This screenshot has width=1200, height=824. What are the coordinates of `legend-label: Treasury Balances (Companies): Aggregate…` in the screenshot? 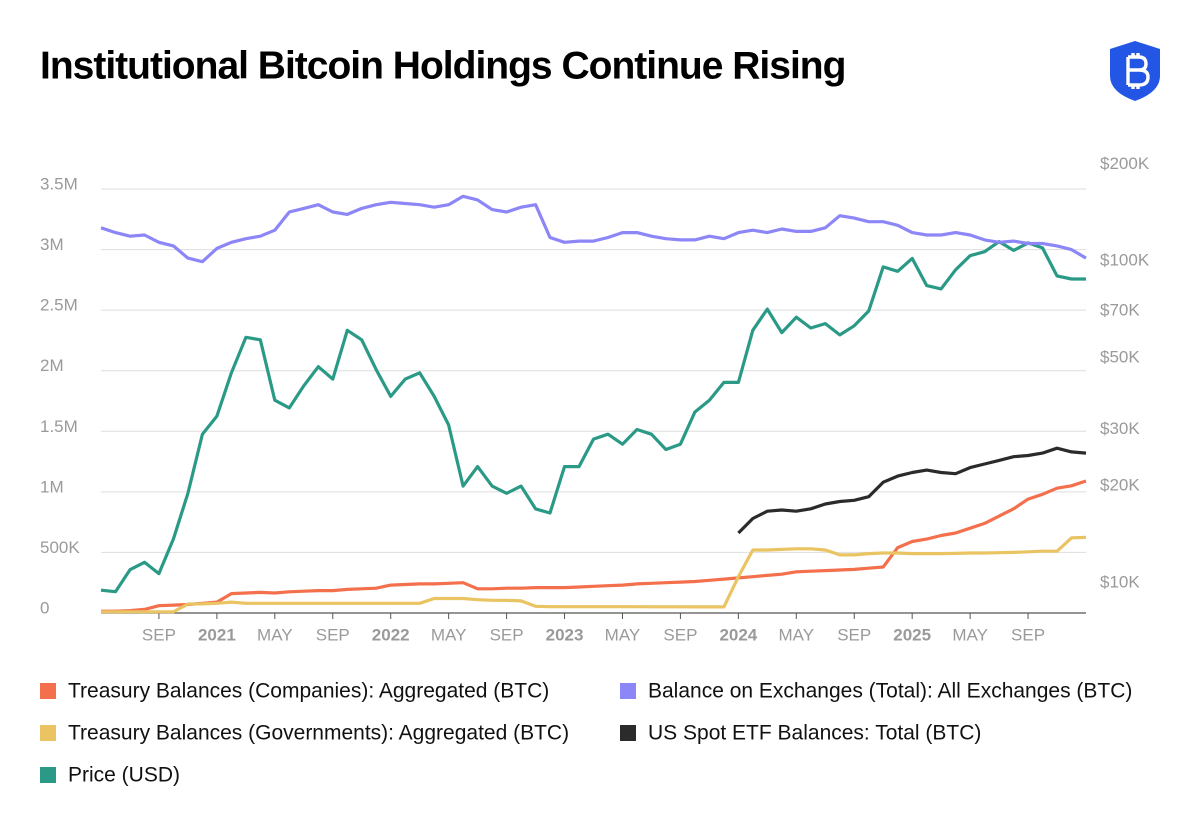 It's located at (308, 691).